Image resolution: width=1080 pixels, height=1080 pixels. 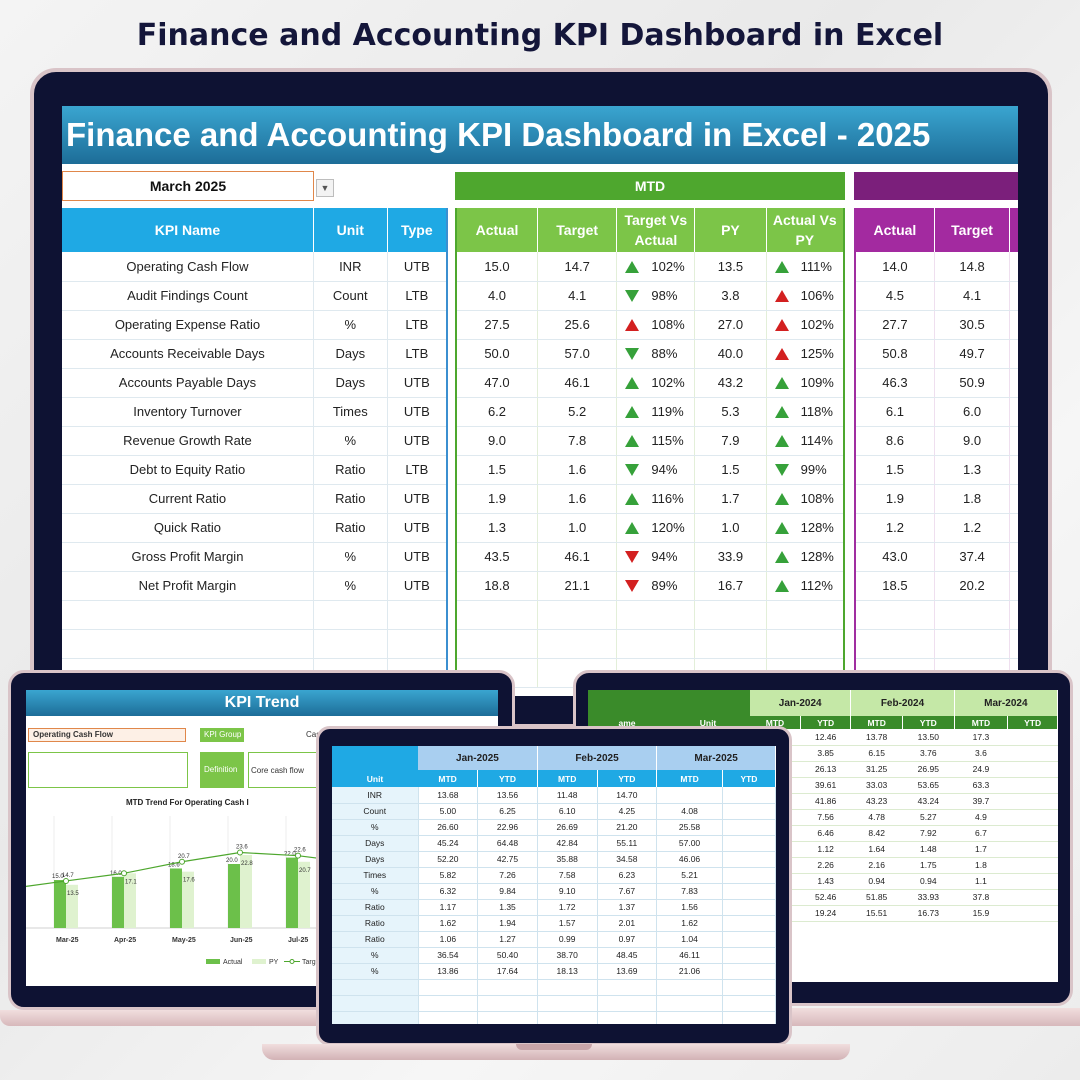 What do you see at coordinates (417, 354) in the screenshot?
I see `type-cell: LTB` at bounding box center [417, 354].